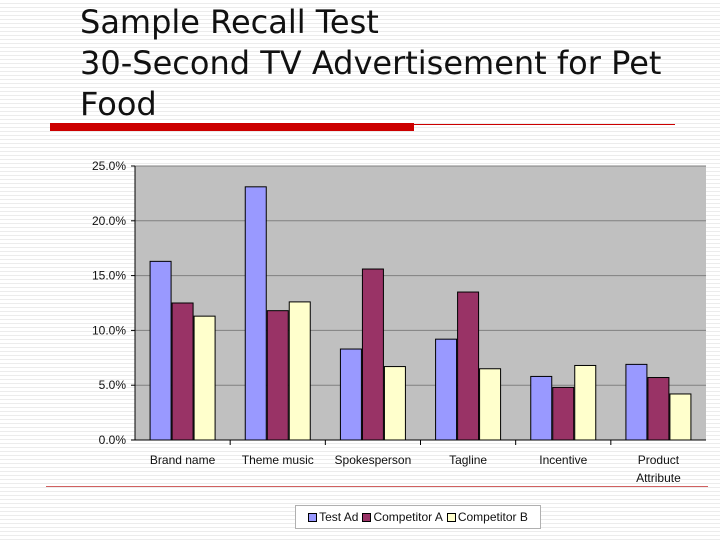 Image resolution: width=720 pixels, height=540 pixels. I want to click on legend-swatch-competitor-a, so click(367, 517).